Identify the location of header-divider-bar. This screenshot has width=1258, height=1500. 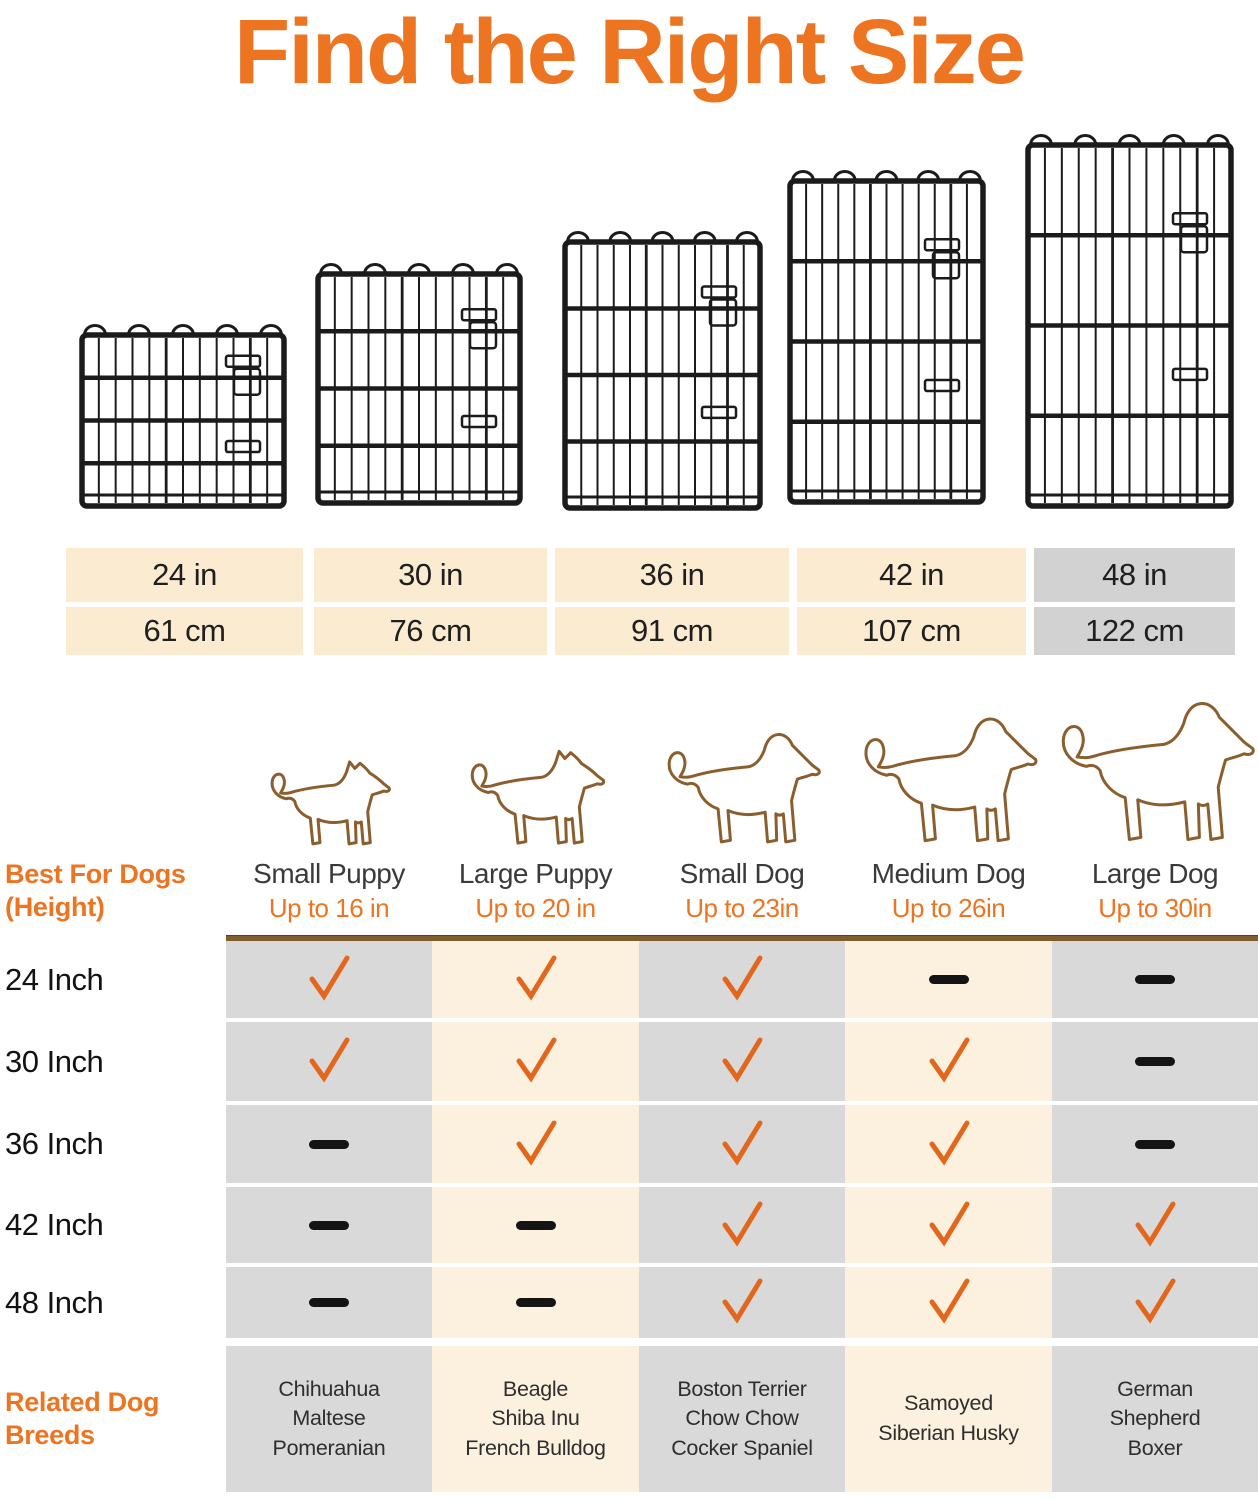
(742, 938).